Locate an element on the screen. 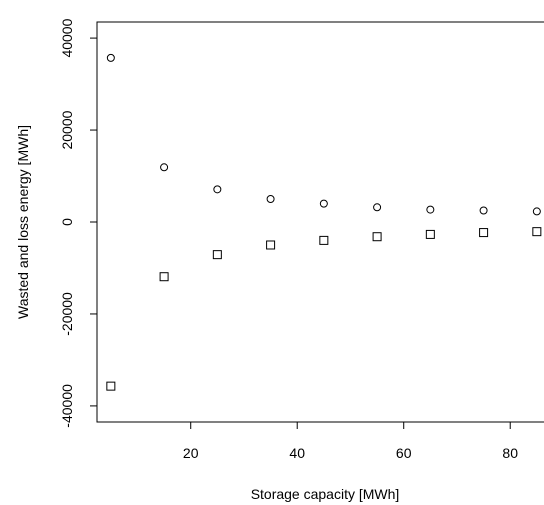  x-tick-label: 20 is located at coordinates (191, 453).